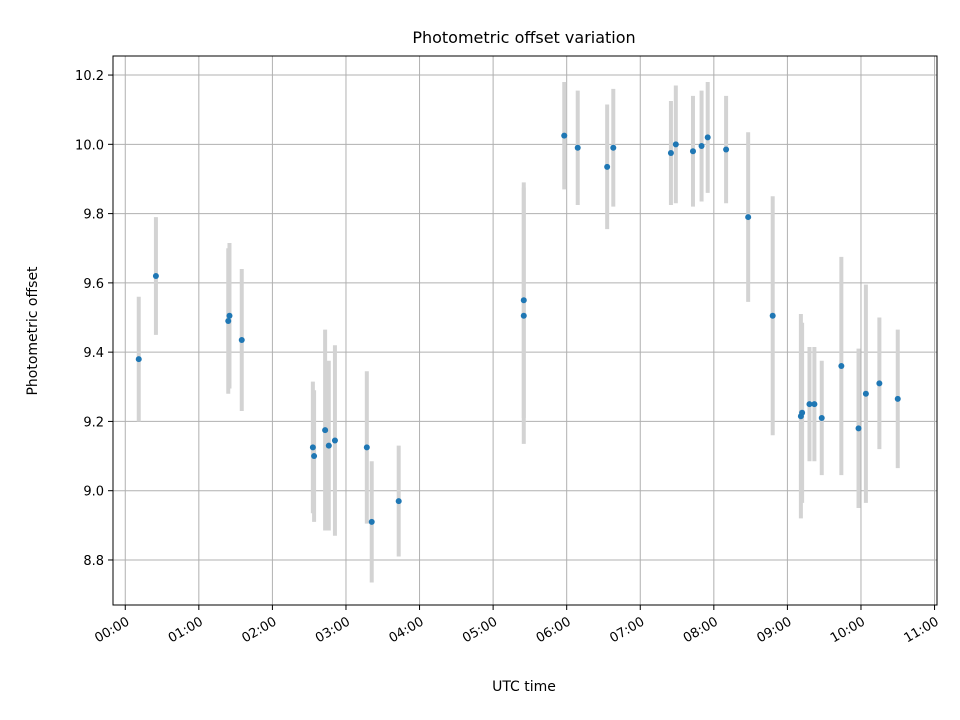 The height and width of the screenshot is (720, 960). I want to click on y-tick-label: 9.4, so click(93, 353).